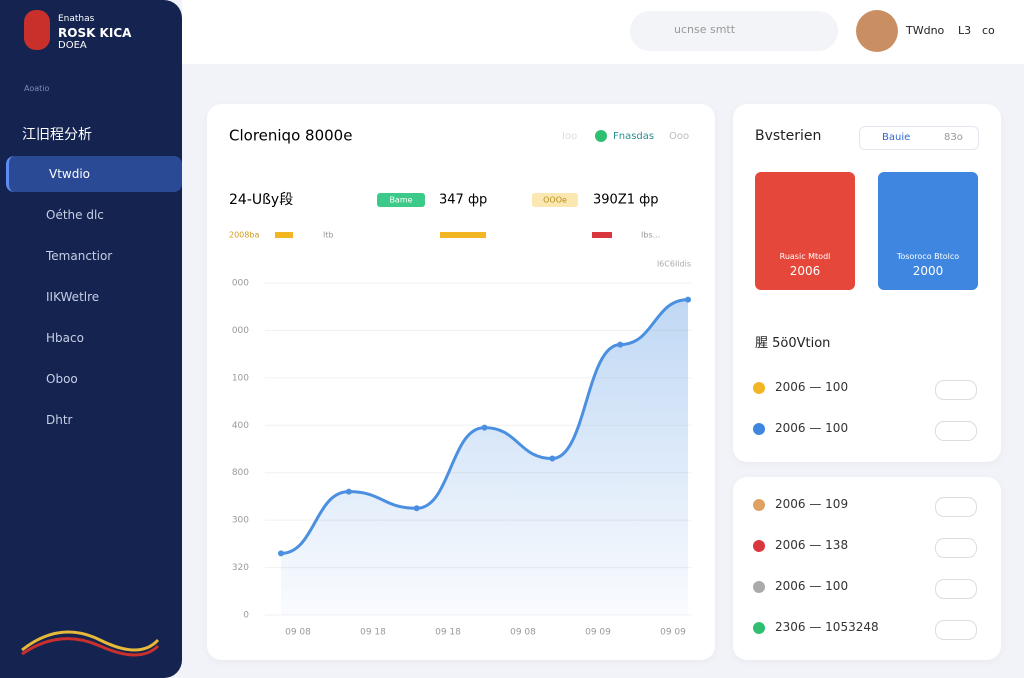  Describe the element at coordinates (240, 473) in the screenshot. I see `y-tick-label: 800` at that location.